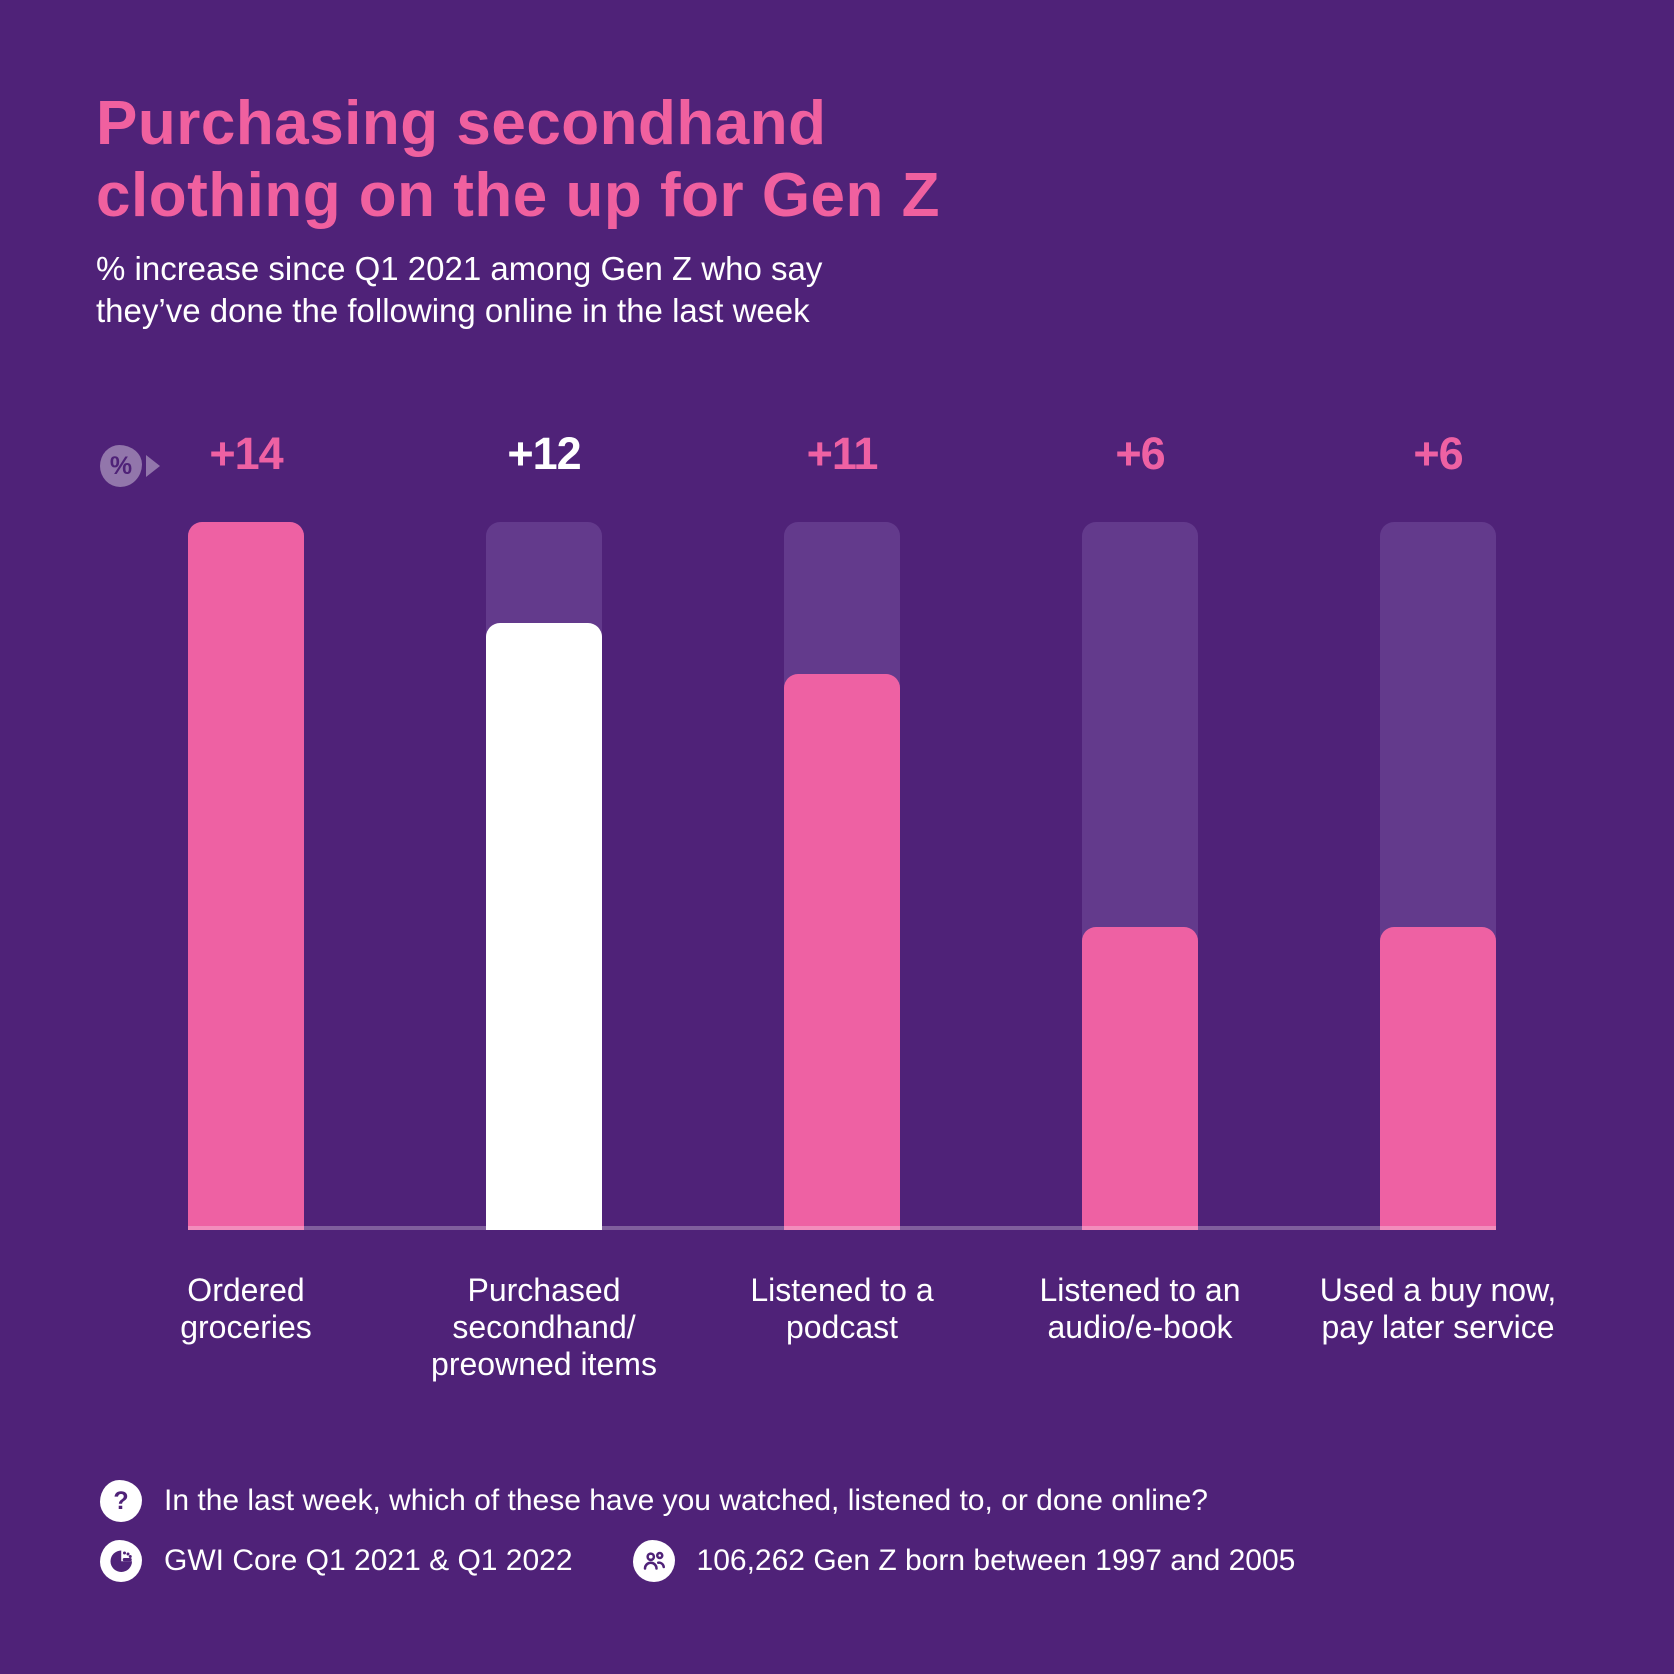 The width and height of the screenshot is (1674, 1674). I want to click on gwi-logo-icon, so click(121, 1561).